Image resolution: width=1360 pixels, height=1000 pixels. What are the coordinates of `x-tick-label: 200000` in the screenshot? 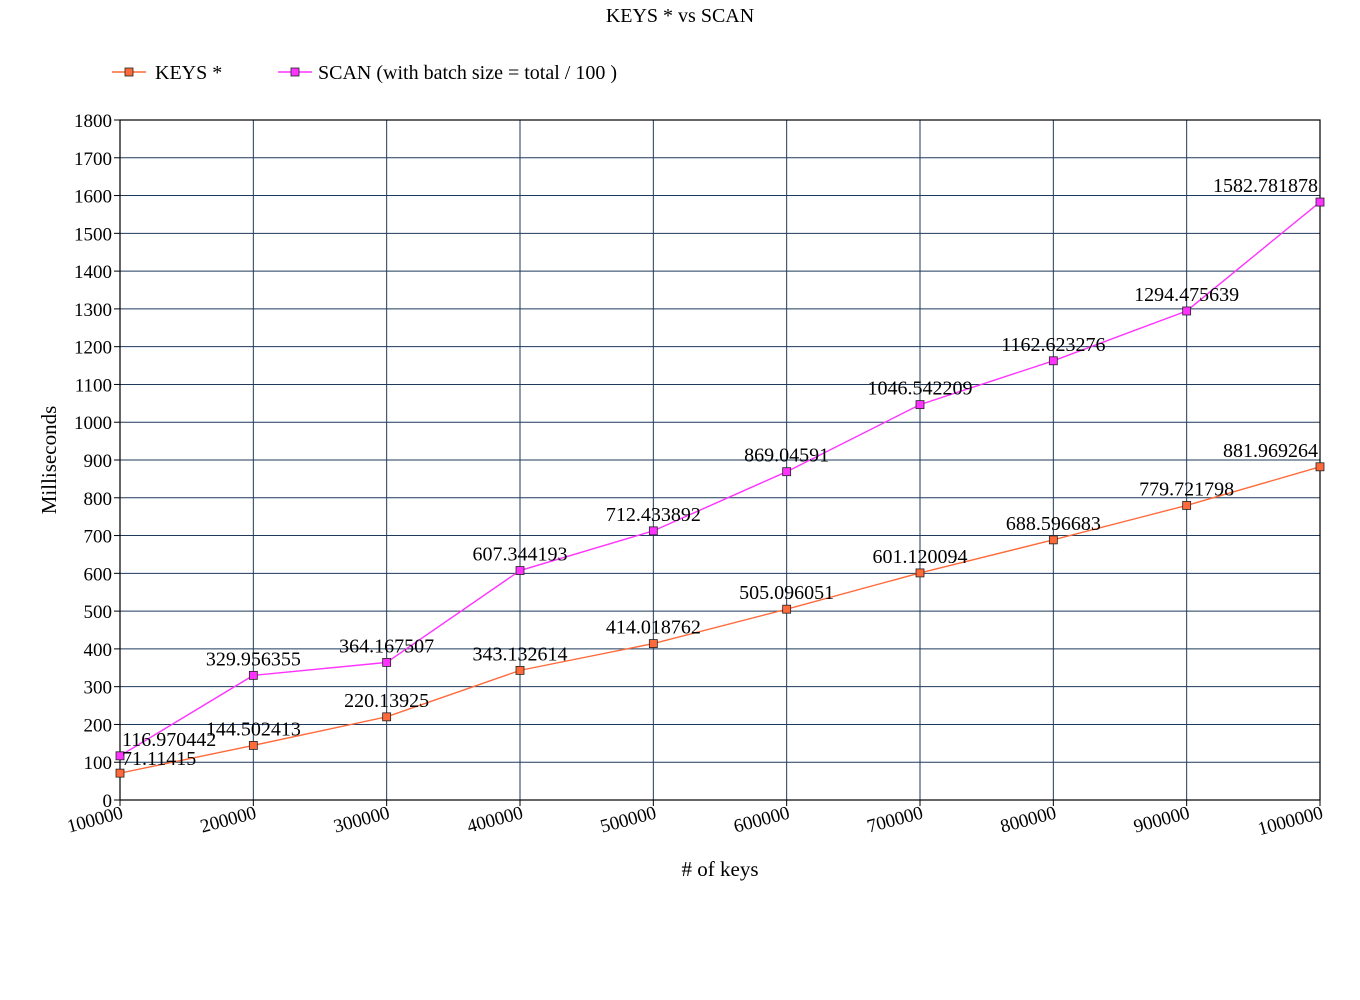 It's located at (228, 820).